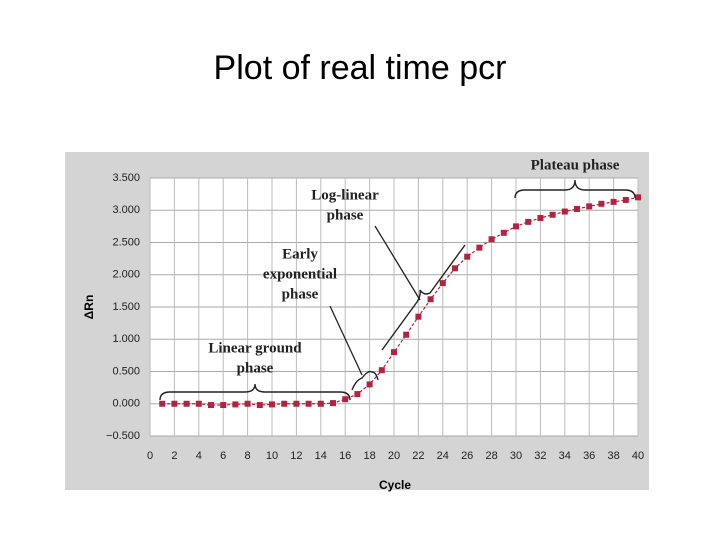  What do you see at coordinates (126, 371) in the screenshot?
I see `y-tick-label: 0.500` at bounding box center [126, 371].